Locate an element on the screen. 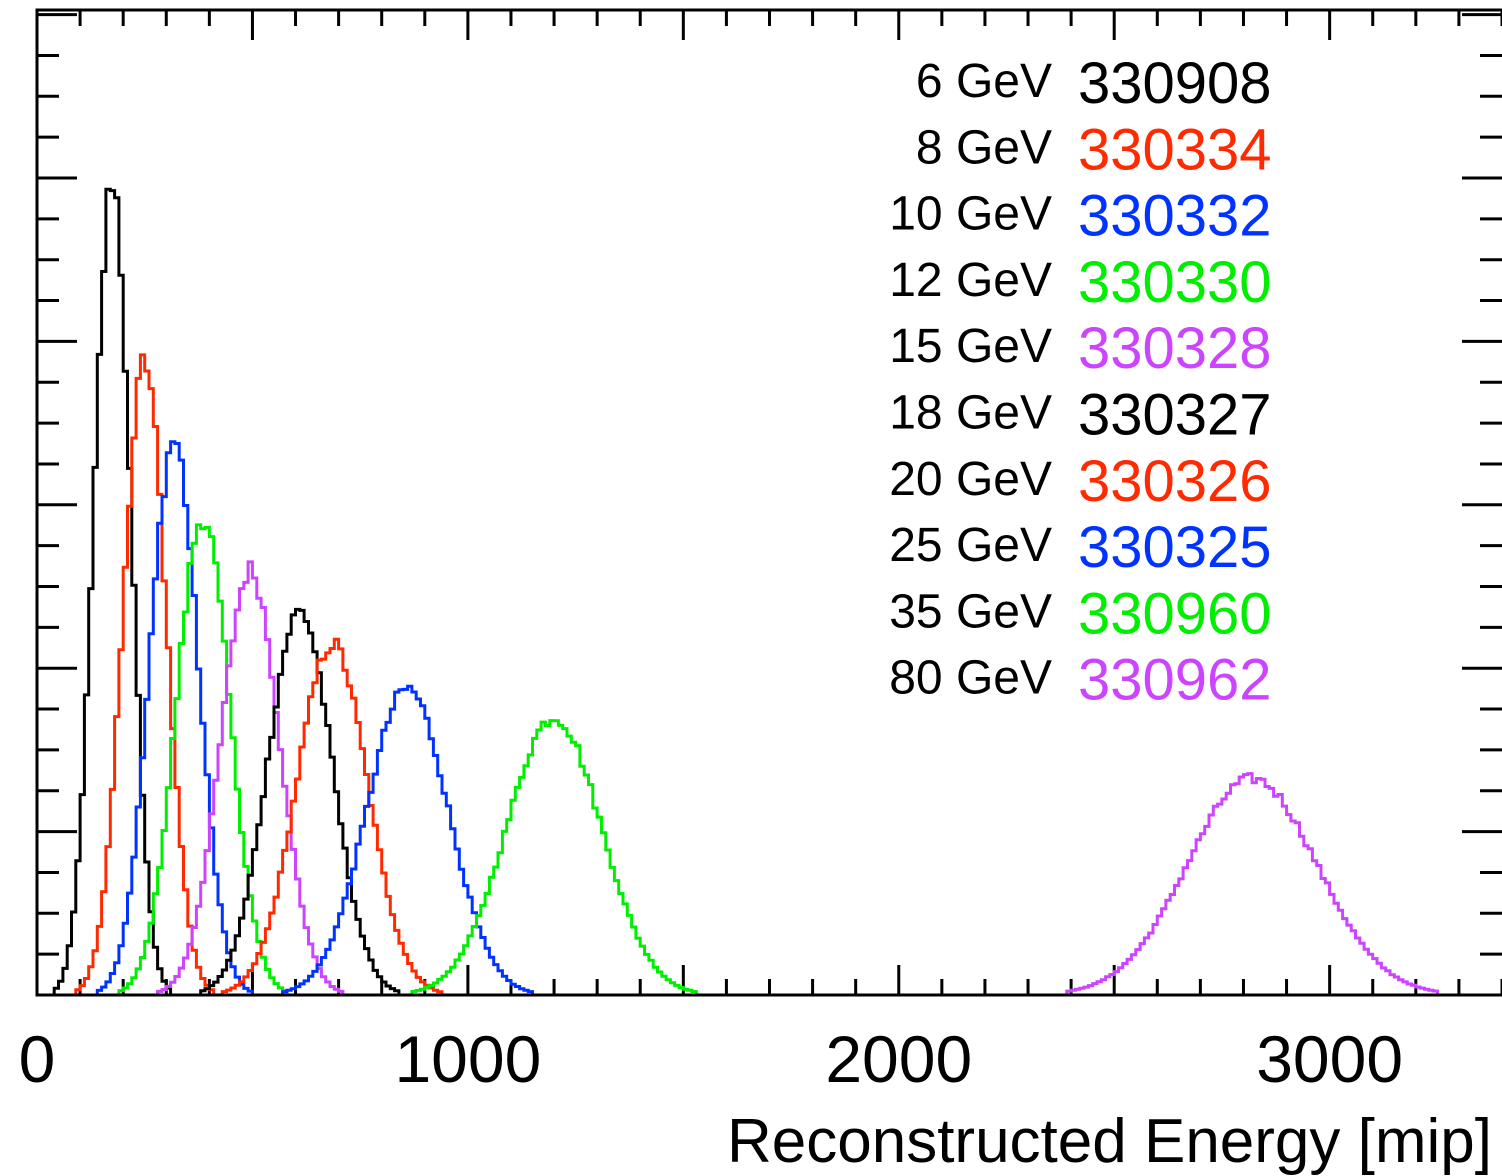 This screenshot has height=1176, width=1502. legend-energy-label: 18 GeV is located at coordinates (970, 413).